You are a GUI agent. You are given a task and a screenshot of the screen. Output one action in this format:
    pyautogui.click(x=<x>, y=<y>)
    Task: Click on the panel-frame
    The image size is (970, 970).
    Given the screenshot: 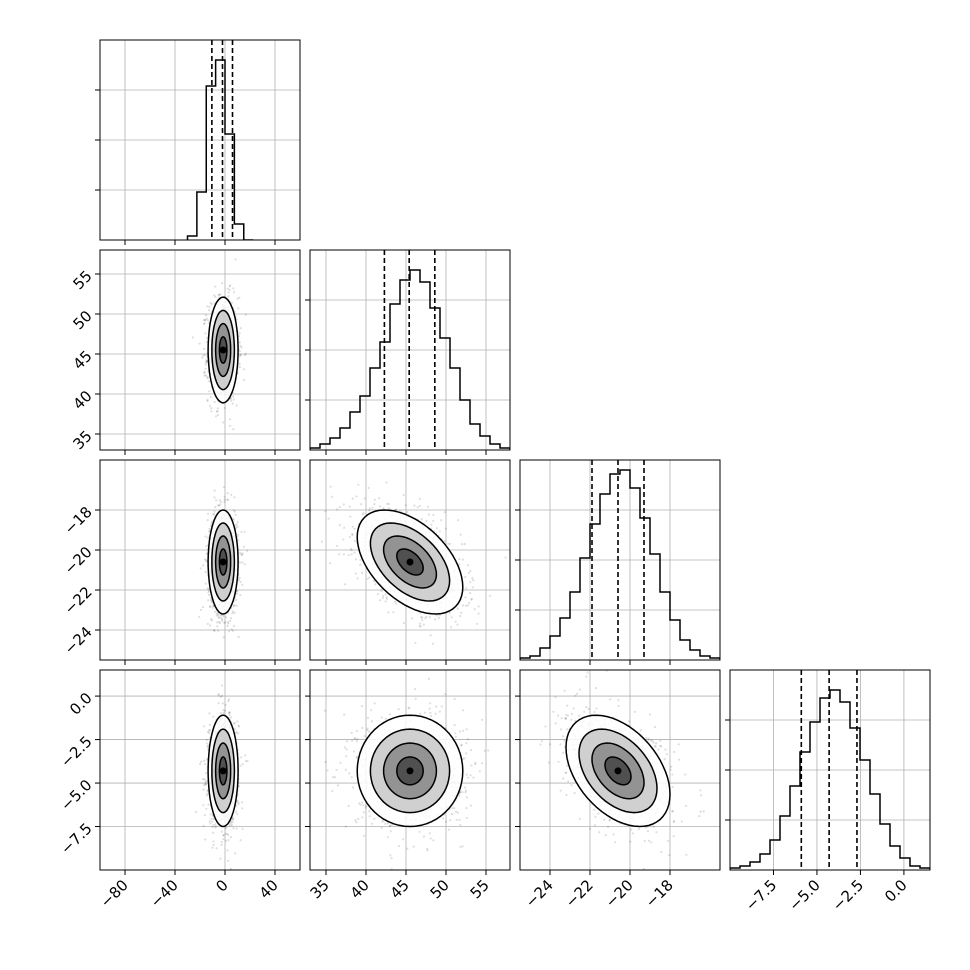 What is the action you would take?
    pyautogui.click(x=200, y=770)
    